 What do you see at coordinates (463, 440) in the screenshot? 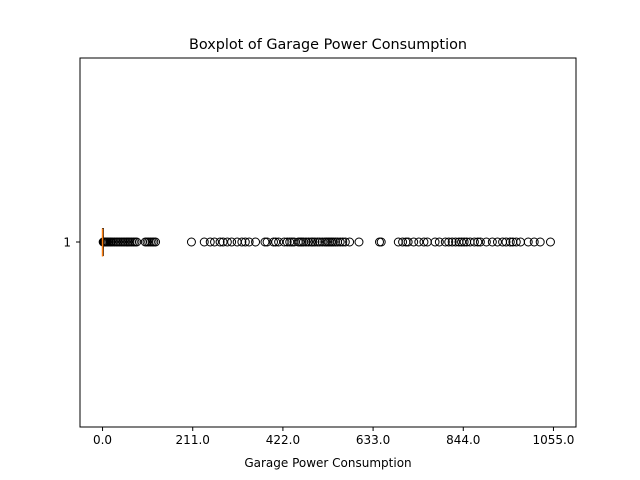
I see `x-tick-label: 844.0` at bounding box center [463, 440].